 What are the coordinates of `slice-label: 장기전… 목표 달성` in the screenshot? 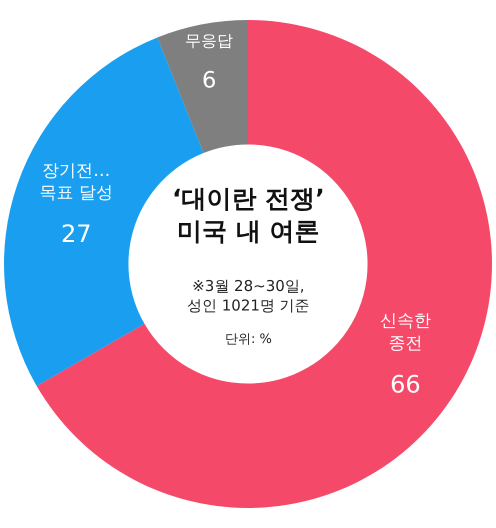 It's located at (76, 181).